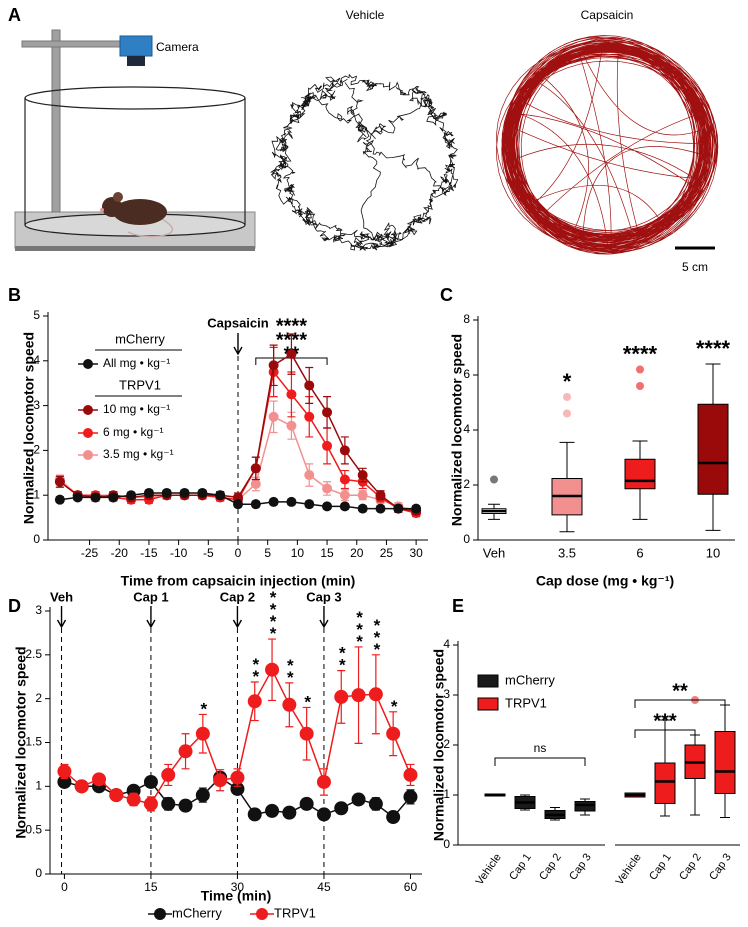 The height and width of the screenshot is (927, 748). I want to click on vehicle-trajectory, so click(364, 162).